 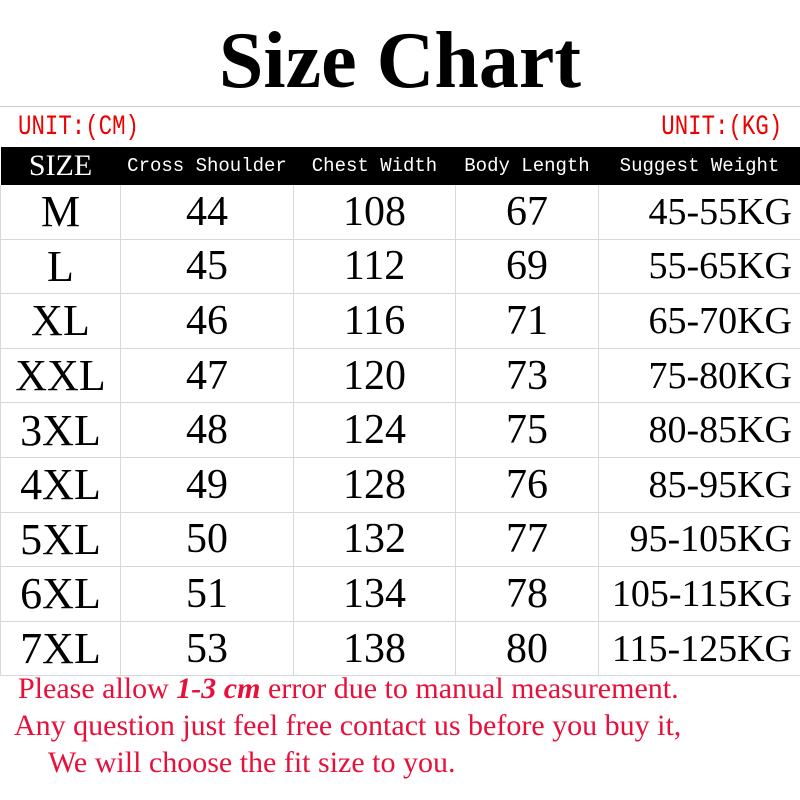 I want to click on size-cell: 3XL, so click(x=60, y=430).